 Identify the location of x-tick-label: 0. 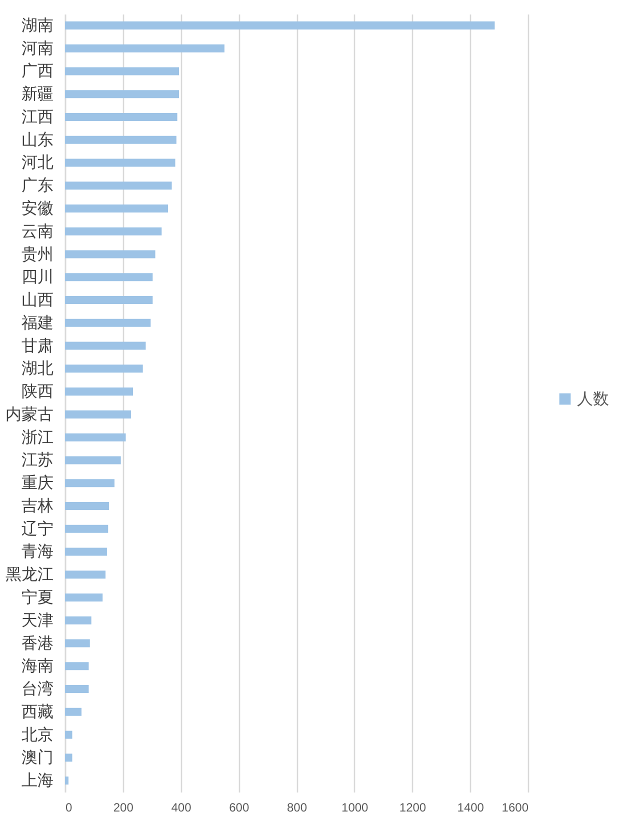
(69, 807).